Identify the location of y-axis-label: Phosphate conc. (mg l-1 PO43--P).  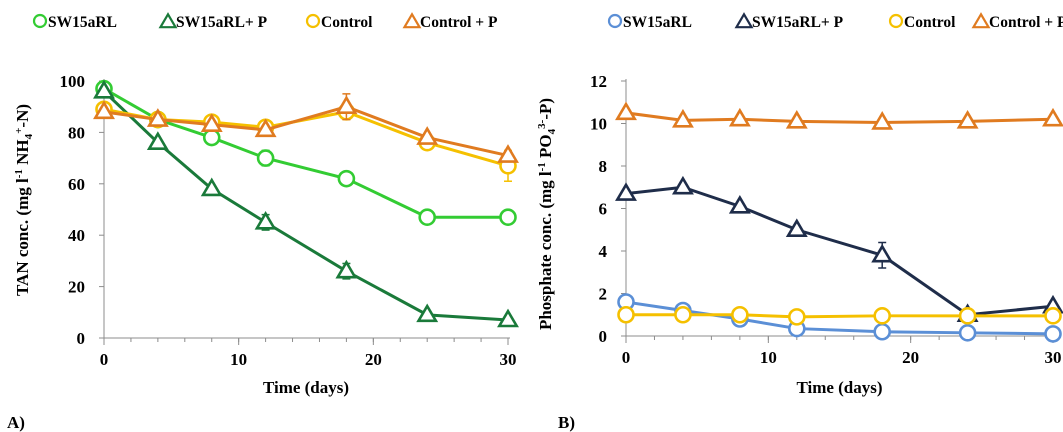
(547, 214).